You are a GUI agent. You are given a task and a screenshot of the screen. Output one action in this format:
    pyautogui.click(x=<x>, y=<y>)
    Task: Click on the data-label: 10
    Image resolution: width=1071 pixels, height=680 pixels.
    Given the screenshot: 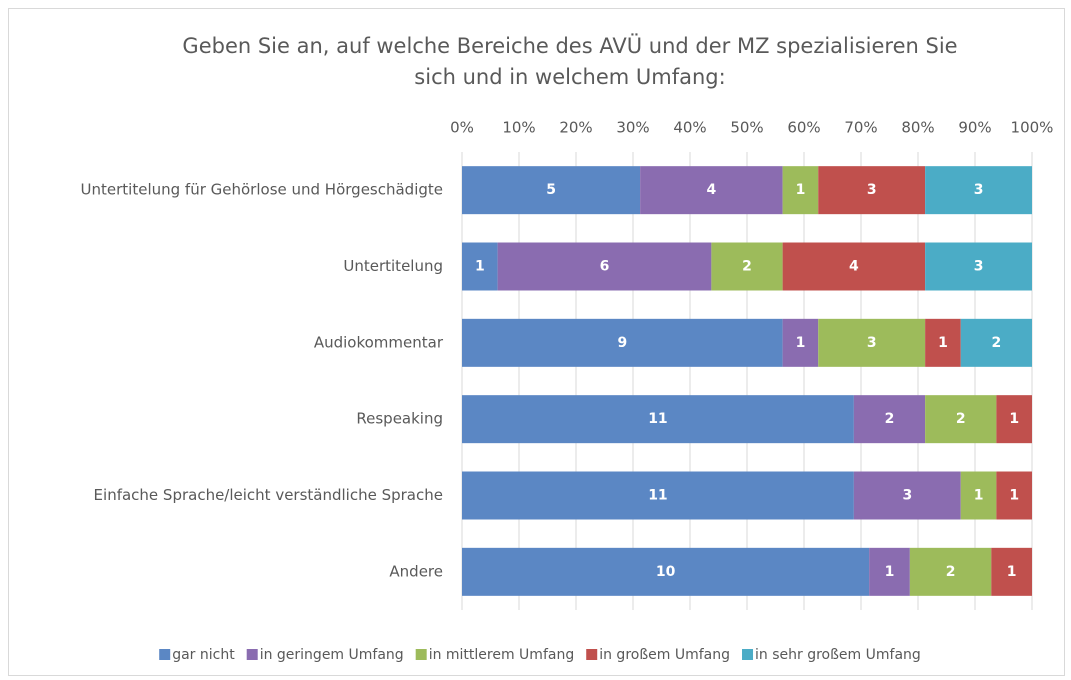 What is the action you would take?
    pyautogui.click(x=666, y=572)
    